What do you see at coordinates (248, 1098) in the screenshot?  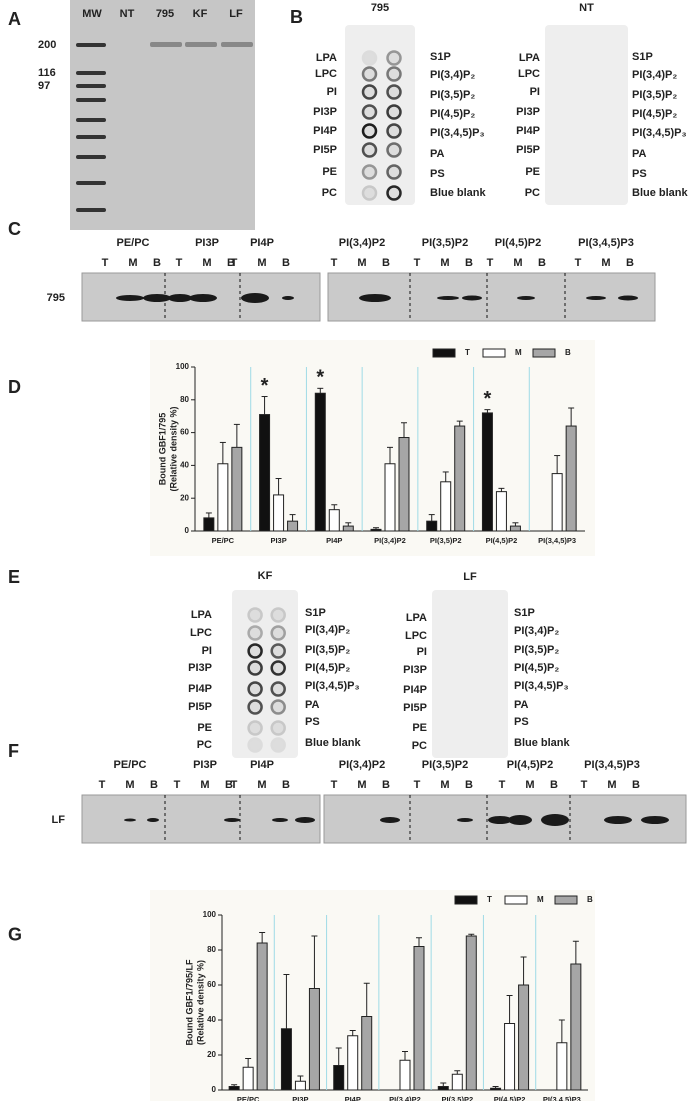 I see `x-tick-label: PE/PC` at bounding box center [248, 1098].